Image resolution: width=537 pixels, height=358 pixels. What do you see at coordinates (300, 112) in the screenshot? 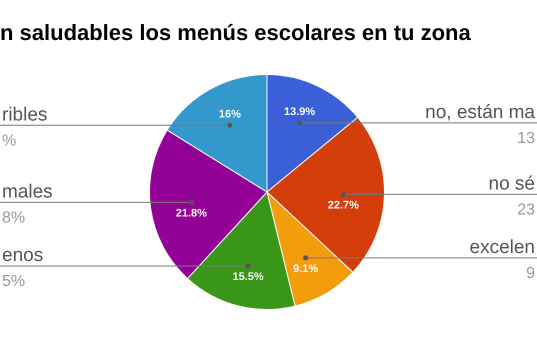
I see `data-label: 13.9%` at bounding box center [300, 112].